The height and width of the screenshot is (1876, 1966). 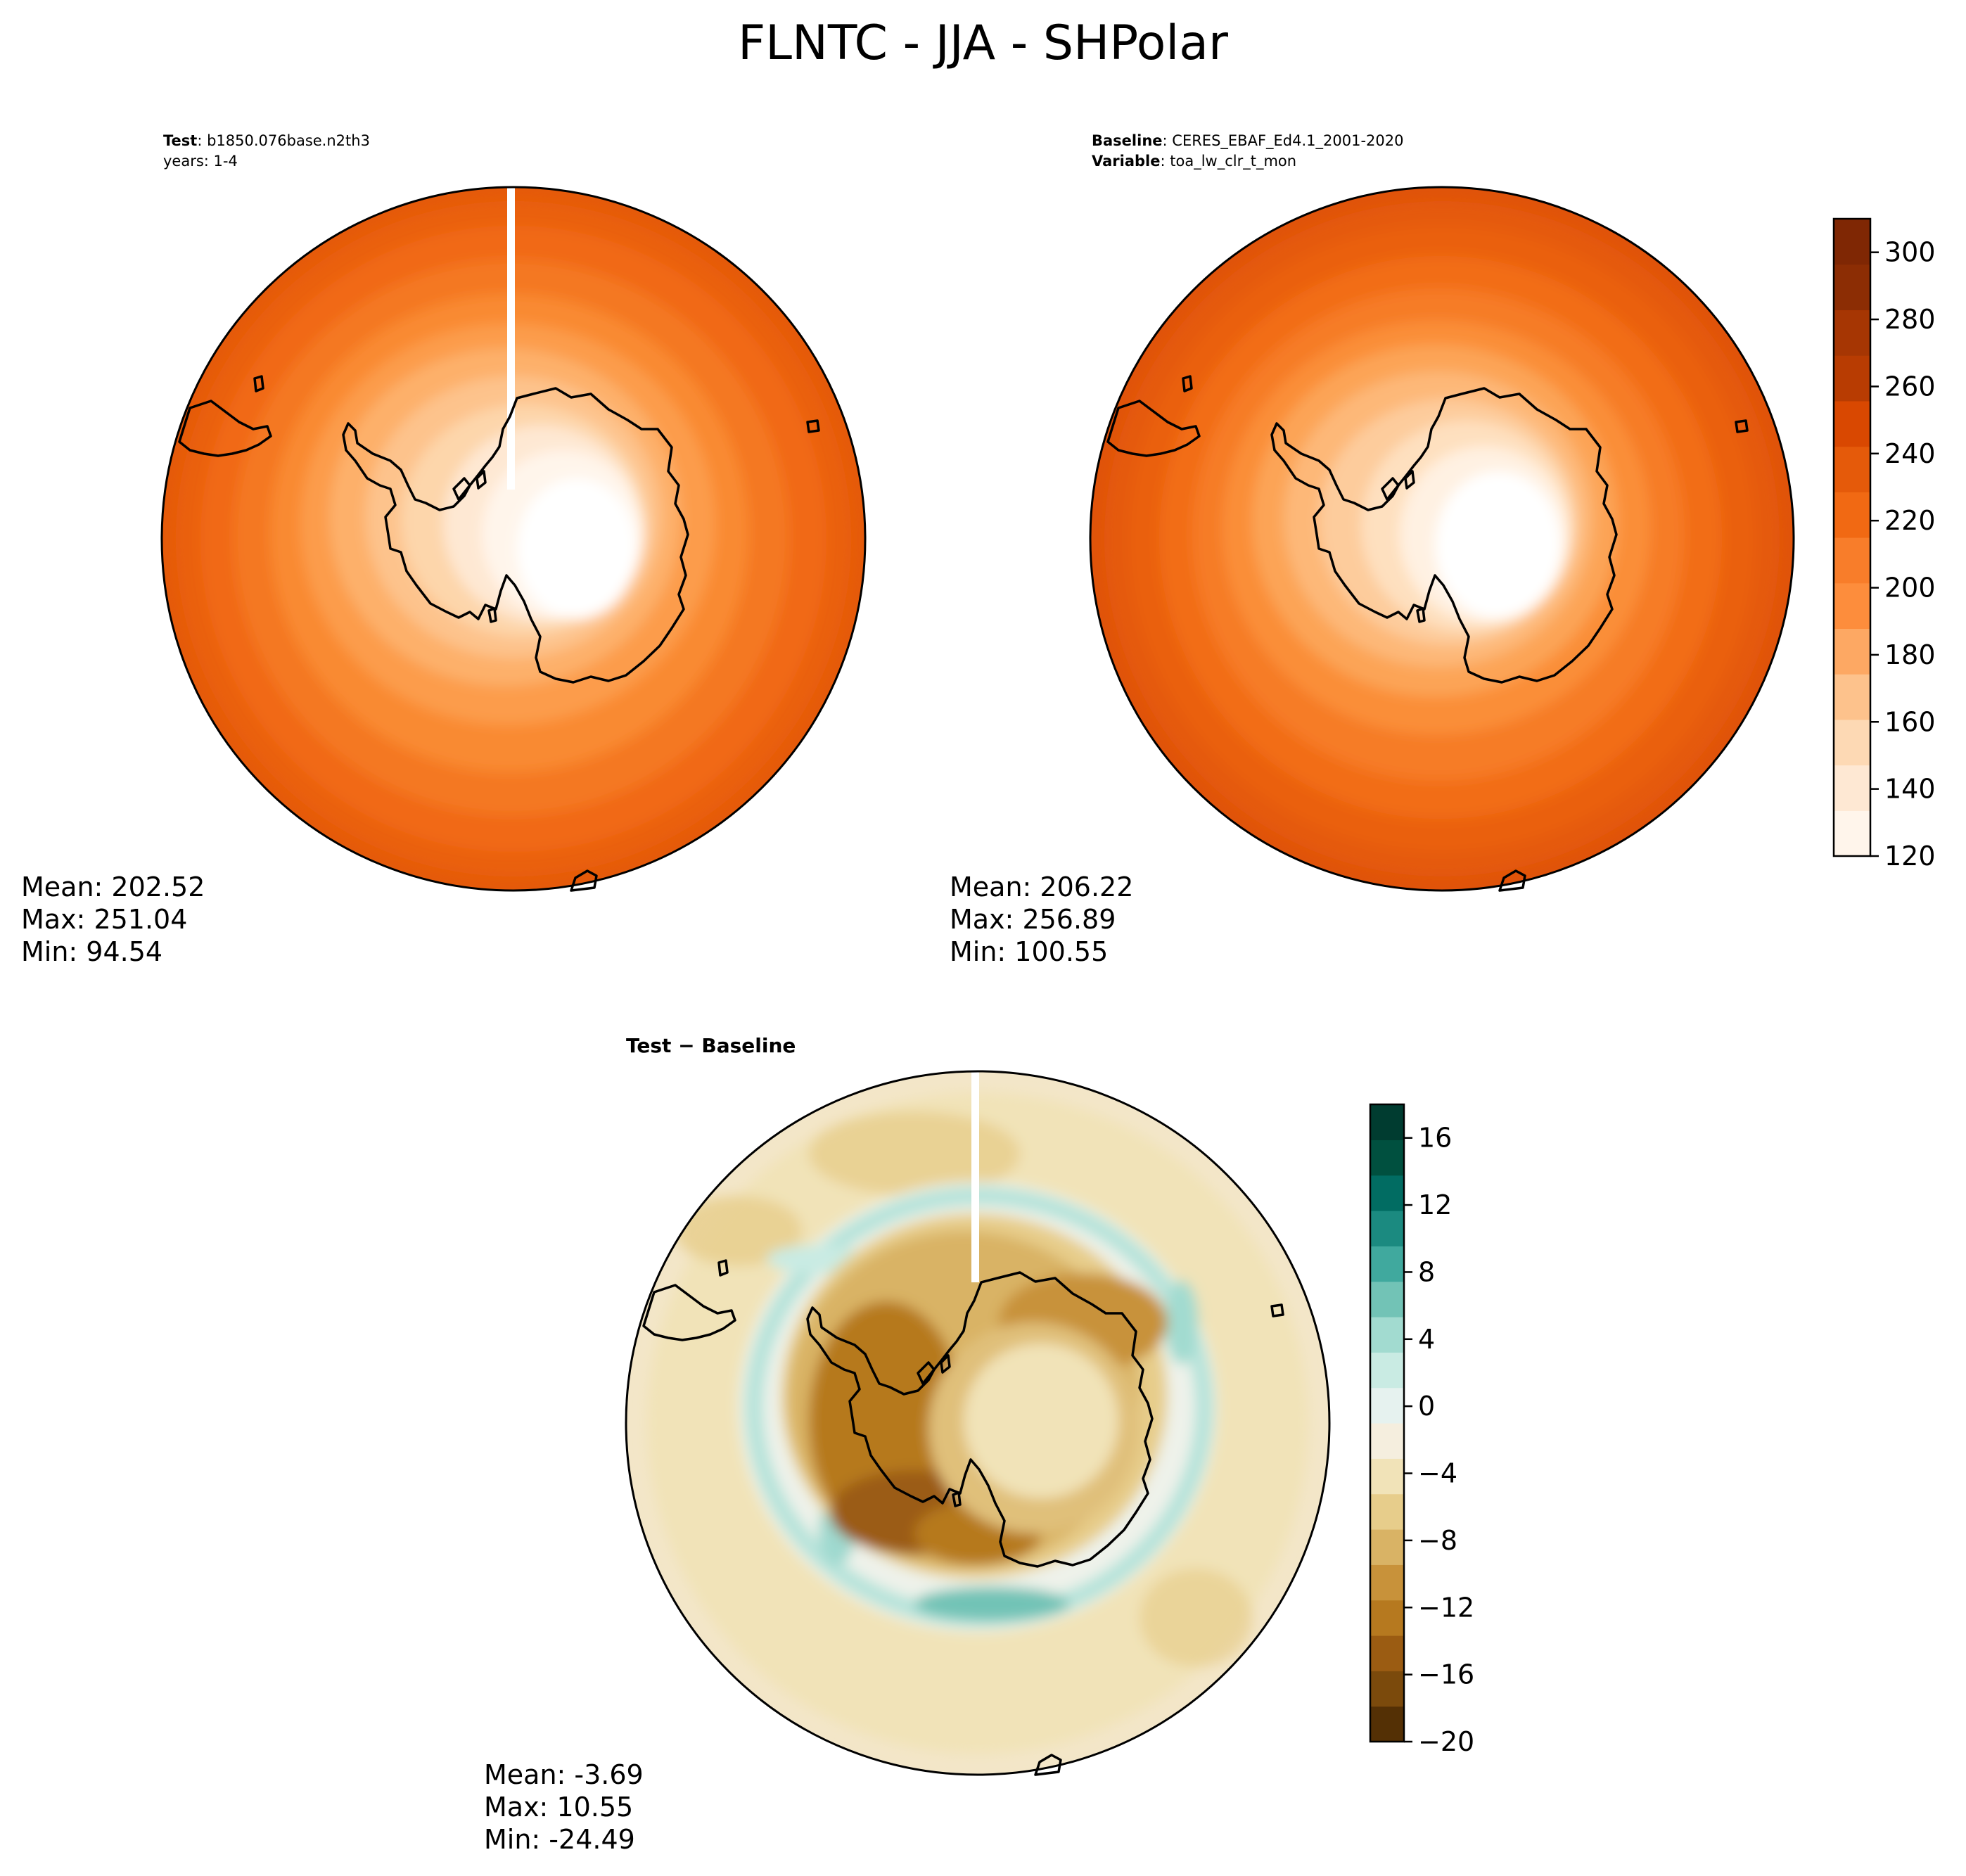 I want to click on colorbar-brbg-tick-label: −12, so click(x=1446, y=1608).